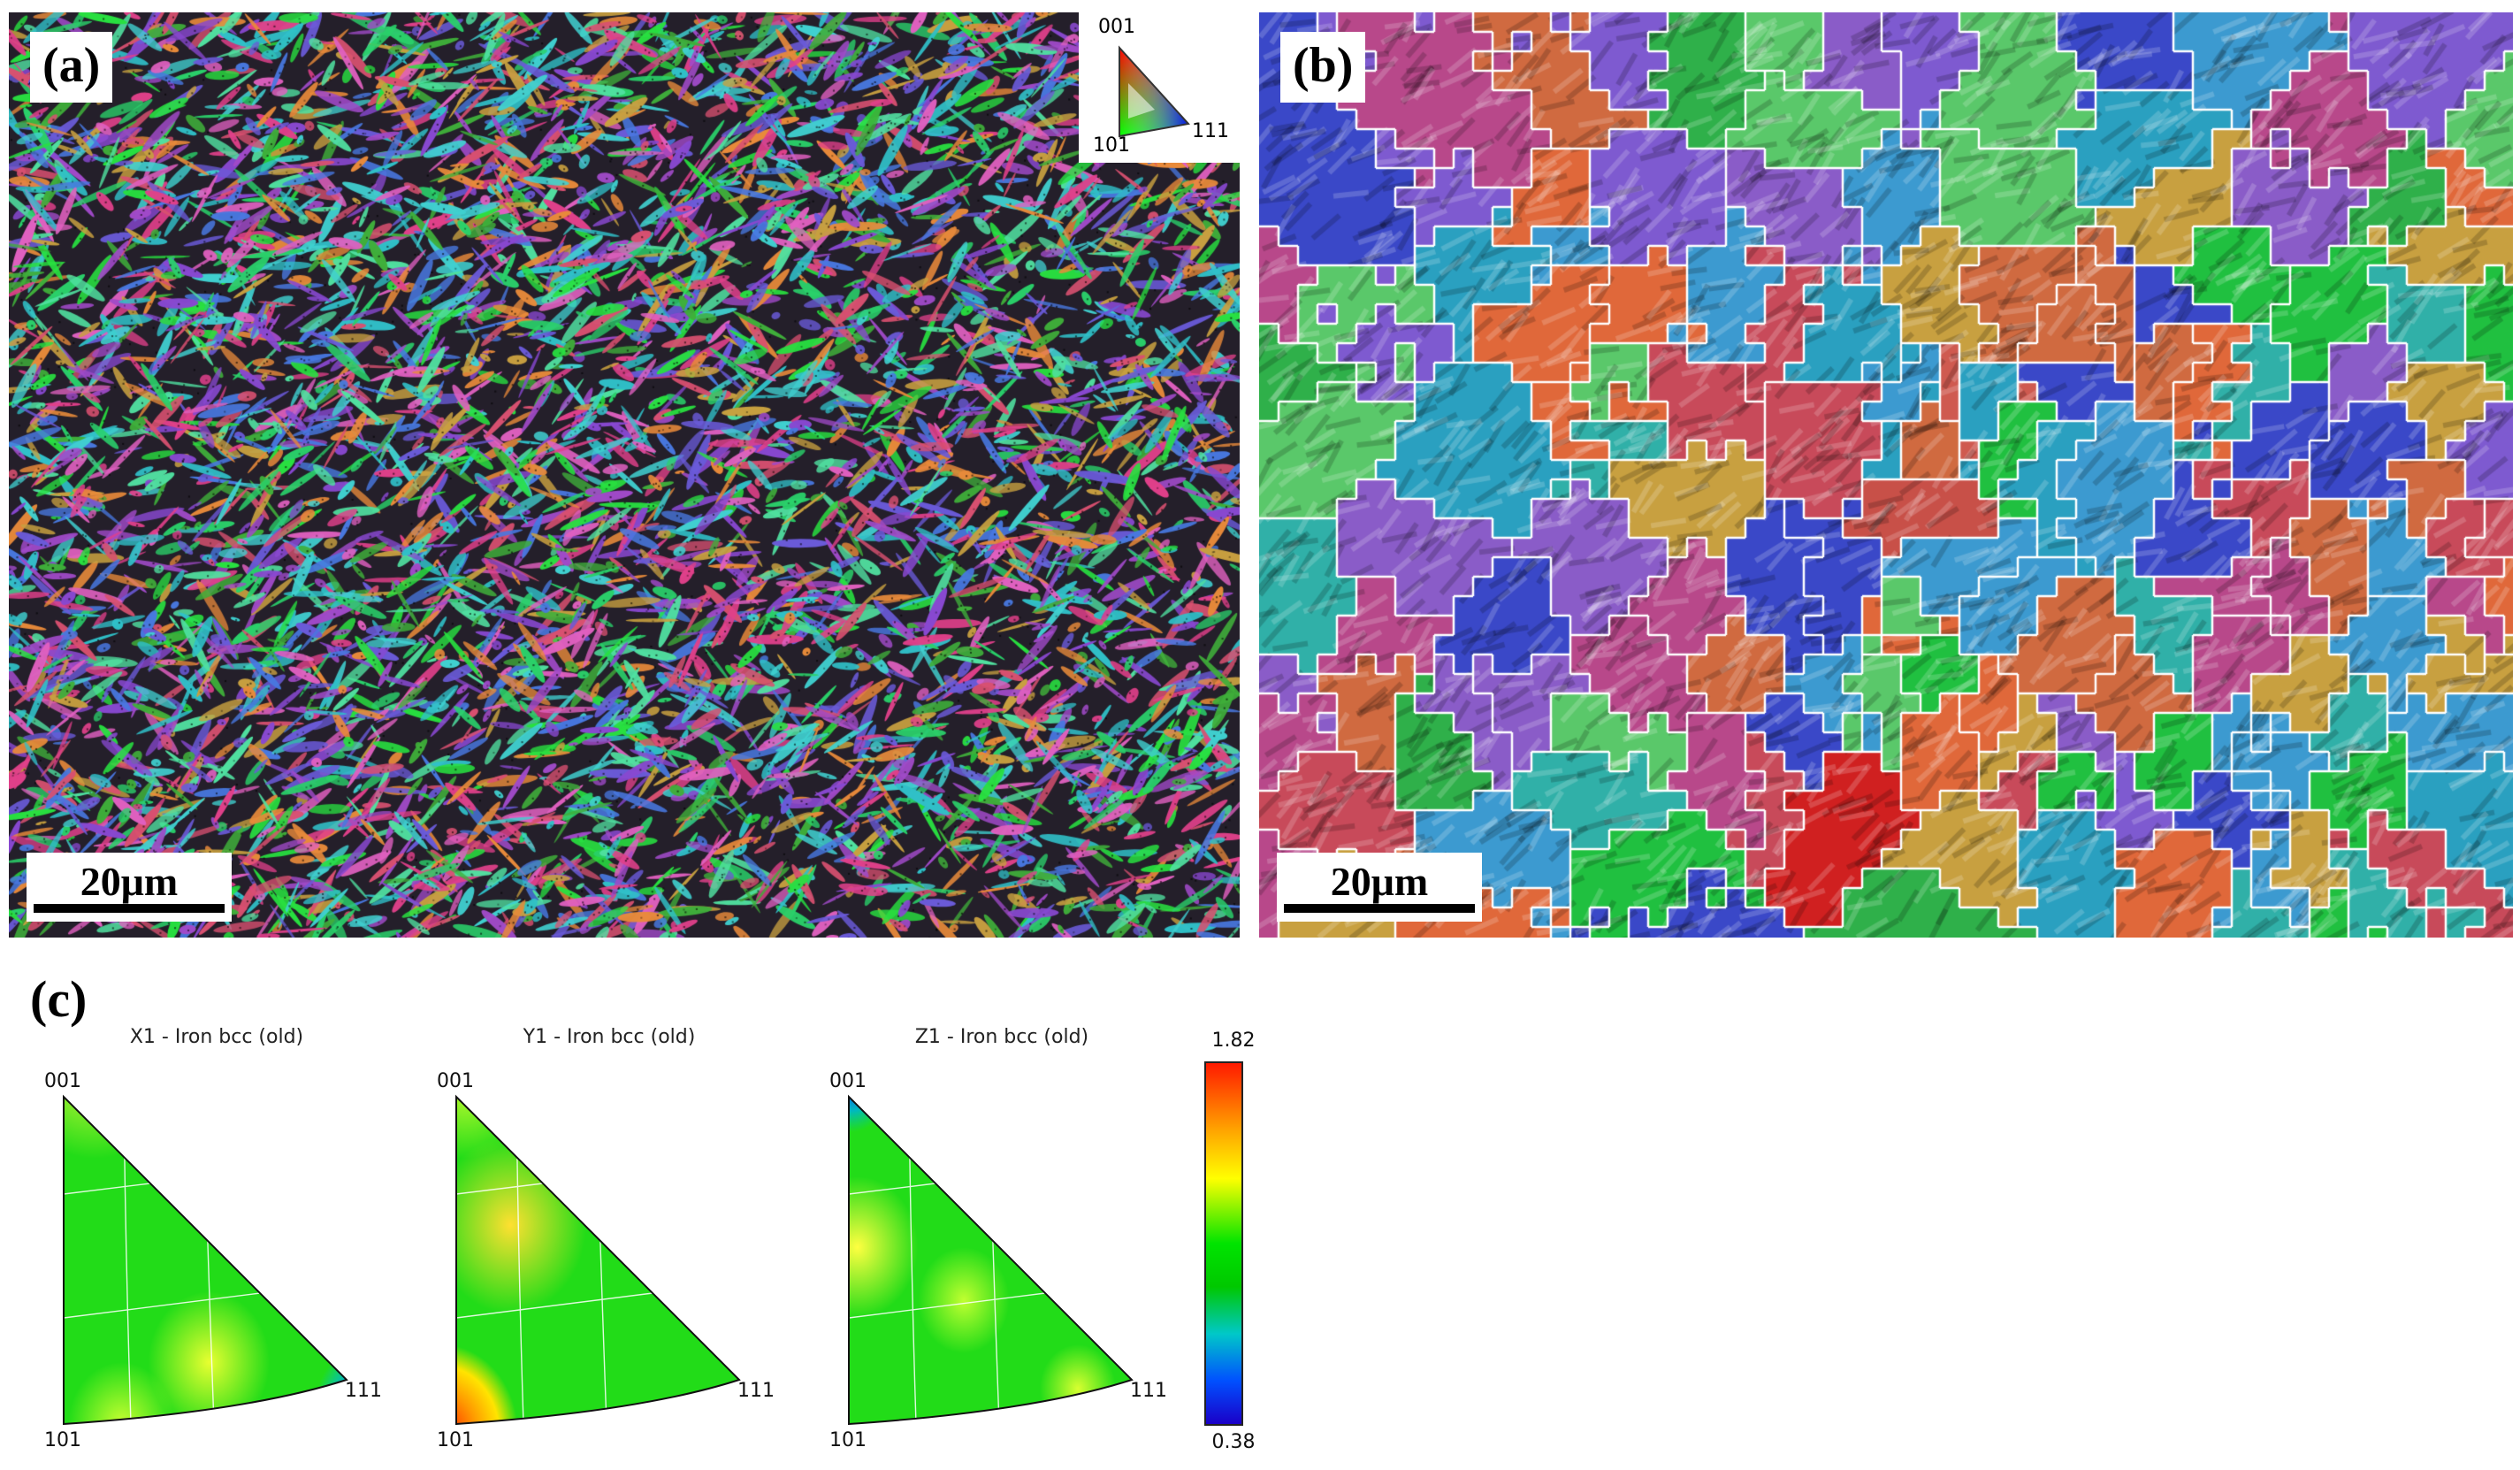 The width and height of the screenshot is (2520, 1470). I want to click on ipf-color-key: 001 101 111, so click(1159, 87).